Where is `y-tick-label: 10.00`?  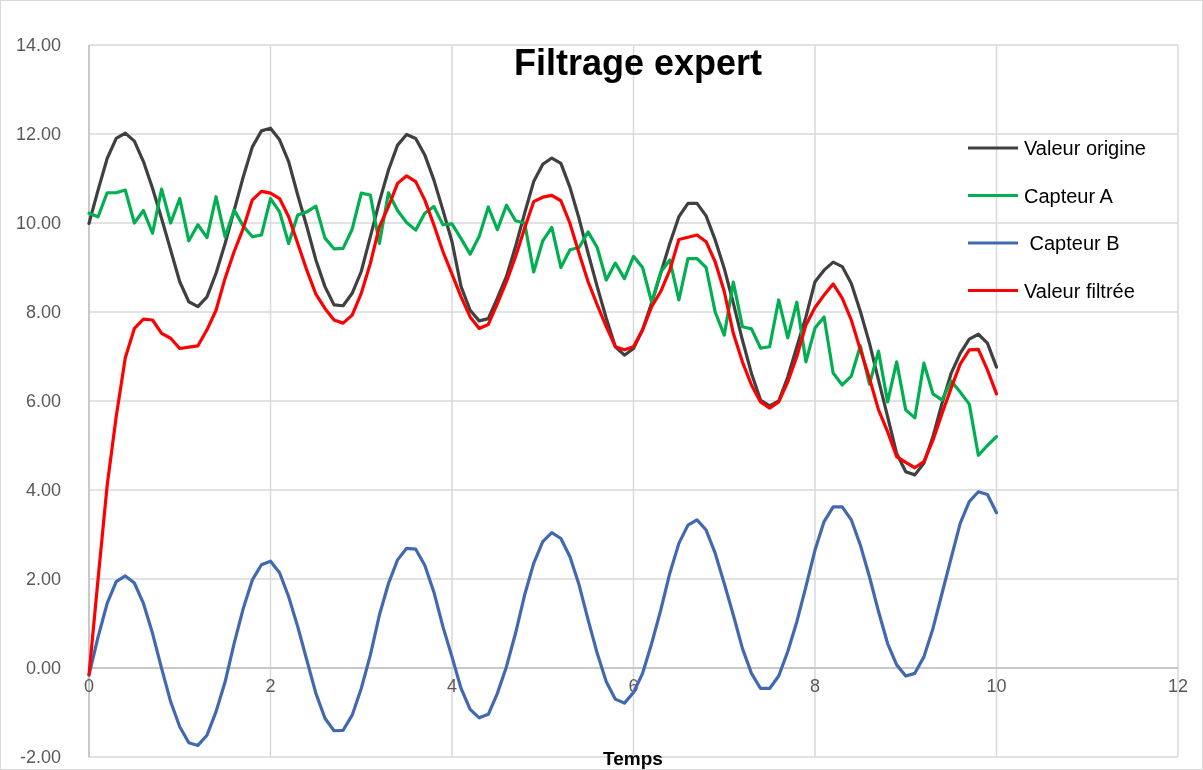 y-tick-label: 10.00 is located at coordinates (38, 223).